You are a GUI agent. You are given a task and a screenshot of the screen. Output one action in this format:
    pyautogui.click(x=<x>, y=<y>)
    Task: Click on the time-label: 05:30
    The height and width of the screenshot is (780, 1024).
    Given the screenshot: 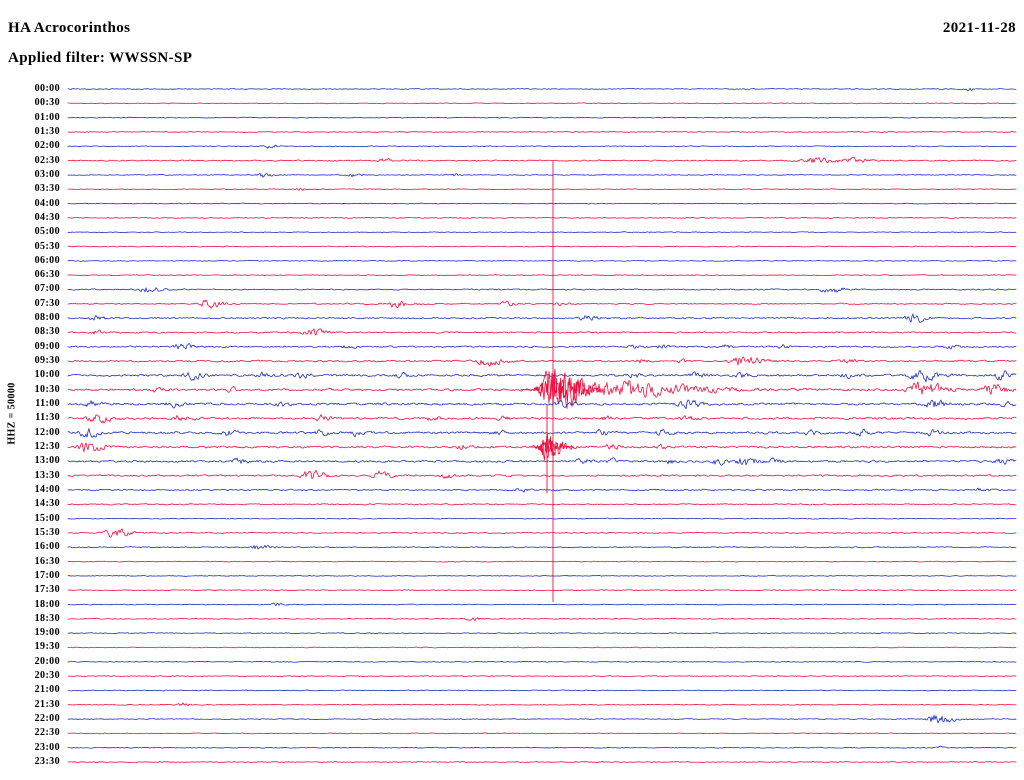 What is the action you would take?
    pyautogui.click(x=47, y=246)
    